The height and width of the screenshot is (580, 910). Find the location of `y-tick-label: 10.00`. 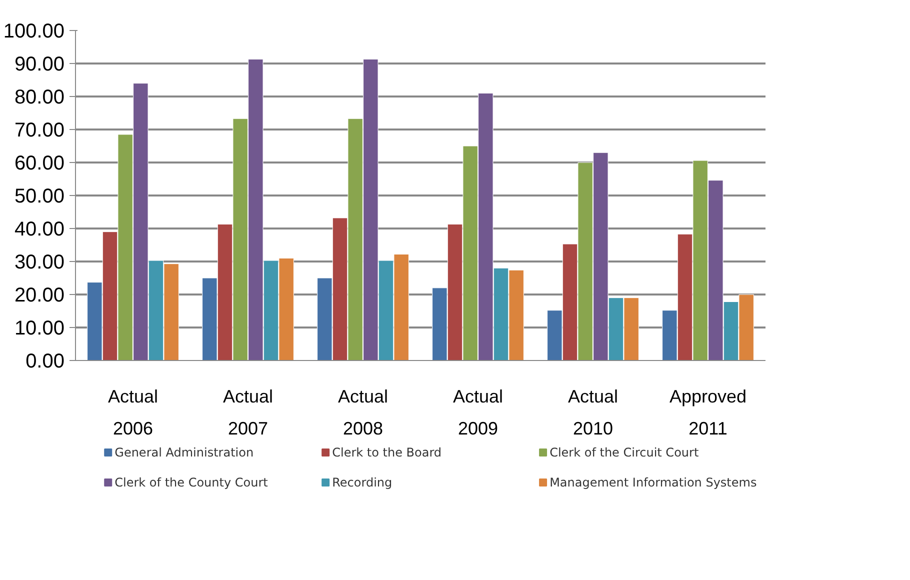

y-tick-label: 10.00 is located at coordinates (39, 329).